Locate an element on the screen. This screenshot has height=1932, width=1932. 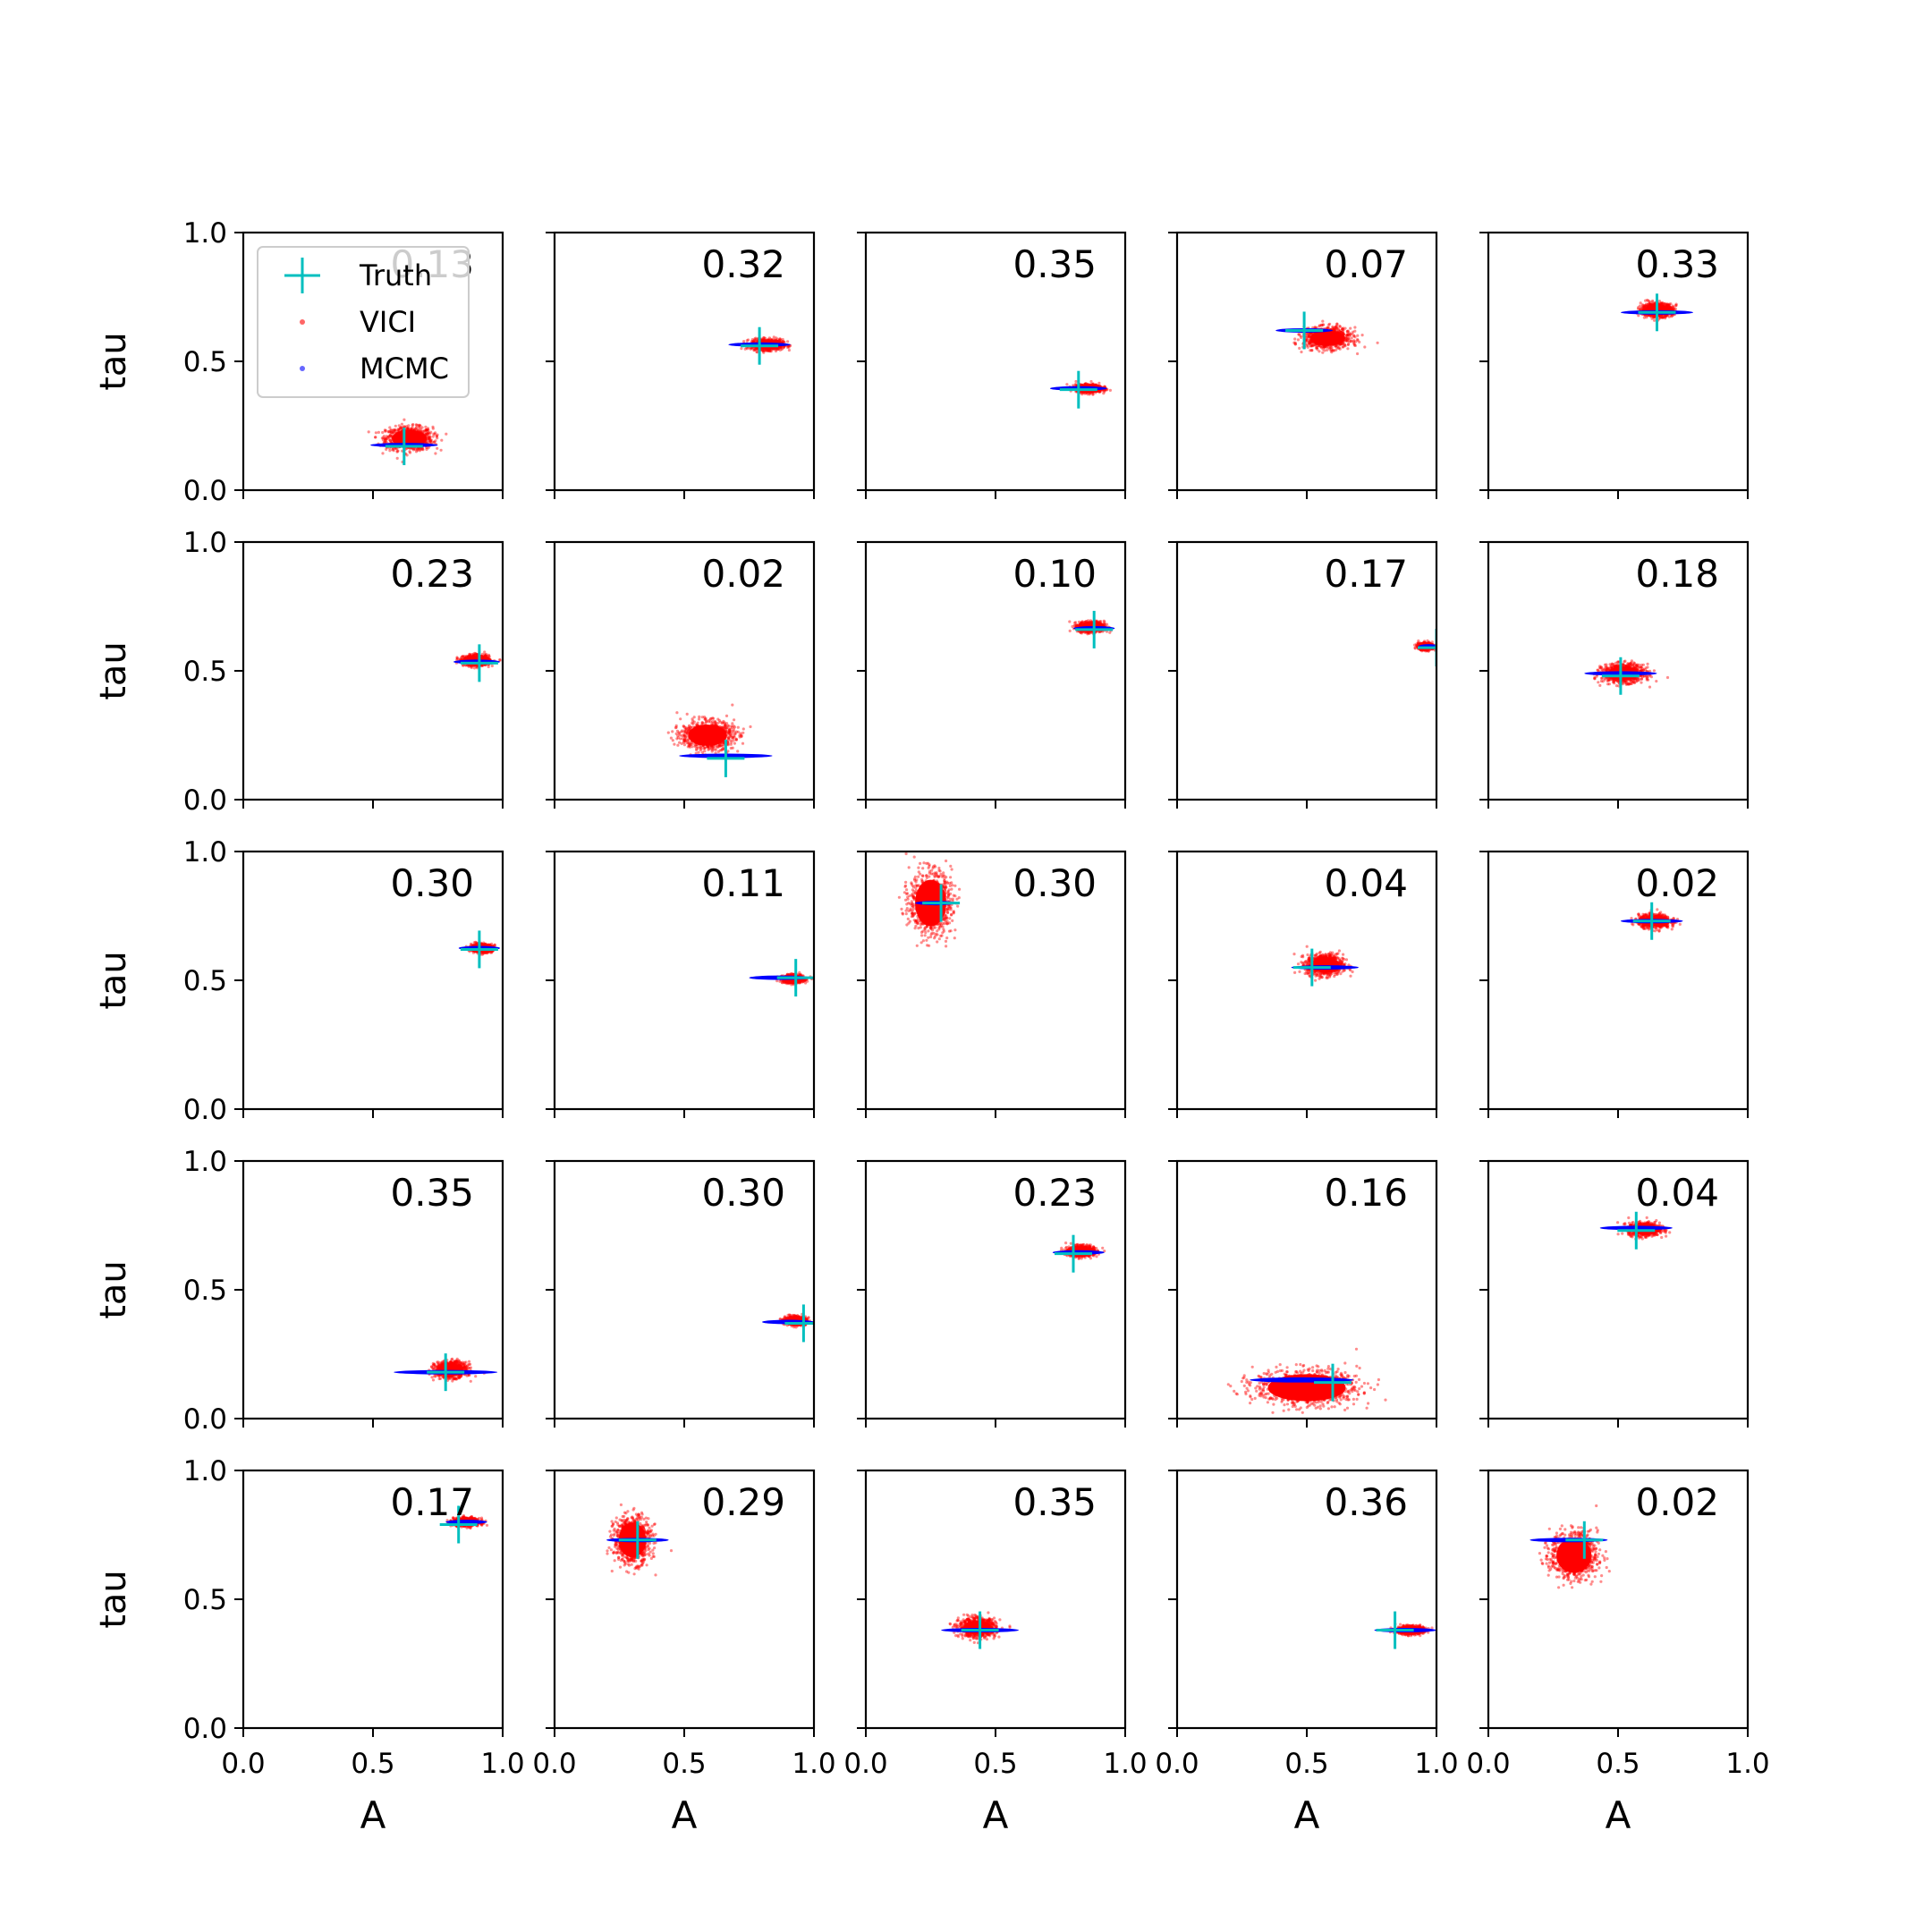
truth-marker is located at coordinates (1304, 330).